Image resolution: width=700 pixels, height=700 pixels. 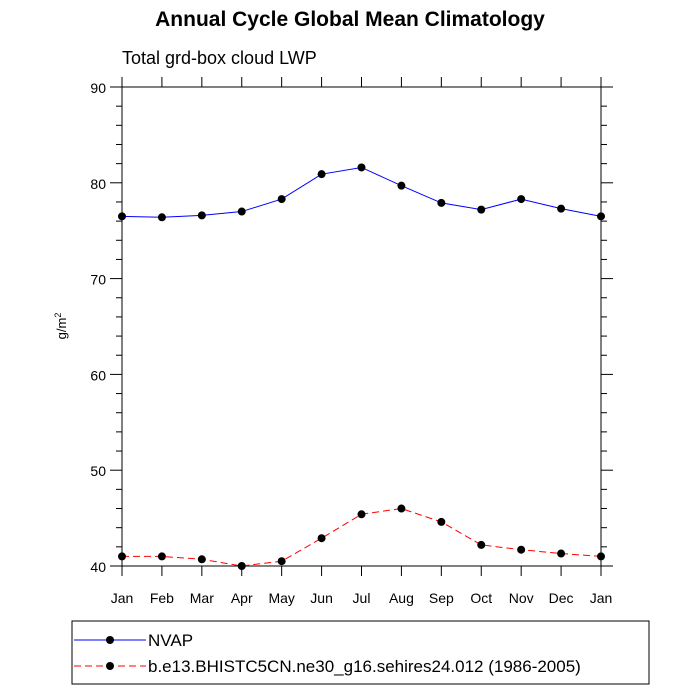 I want to click on x-tick-label: May, so click(x=281, y=598).